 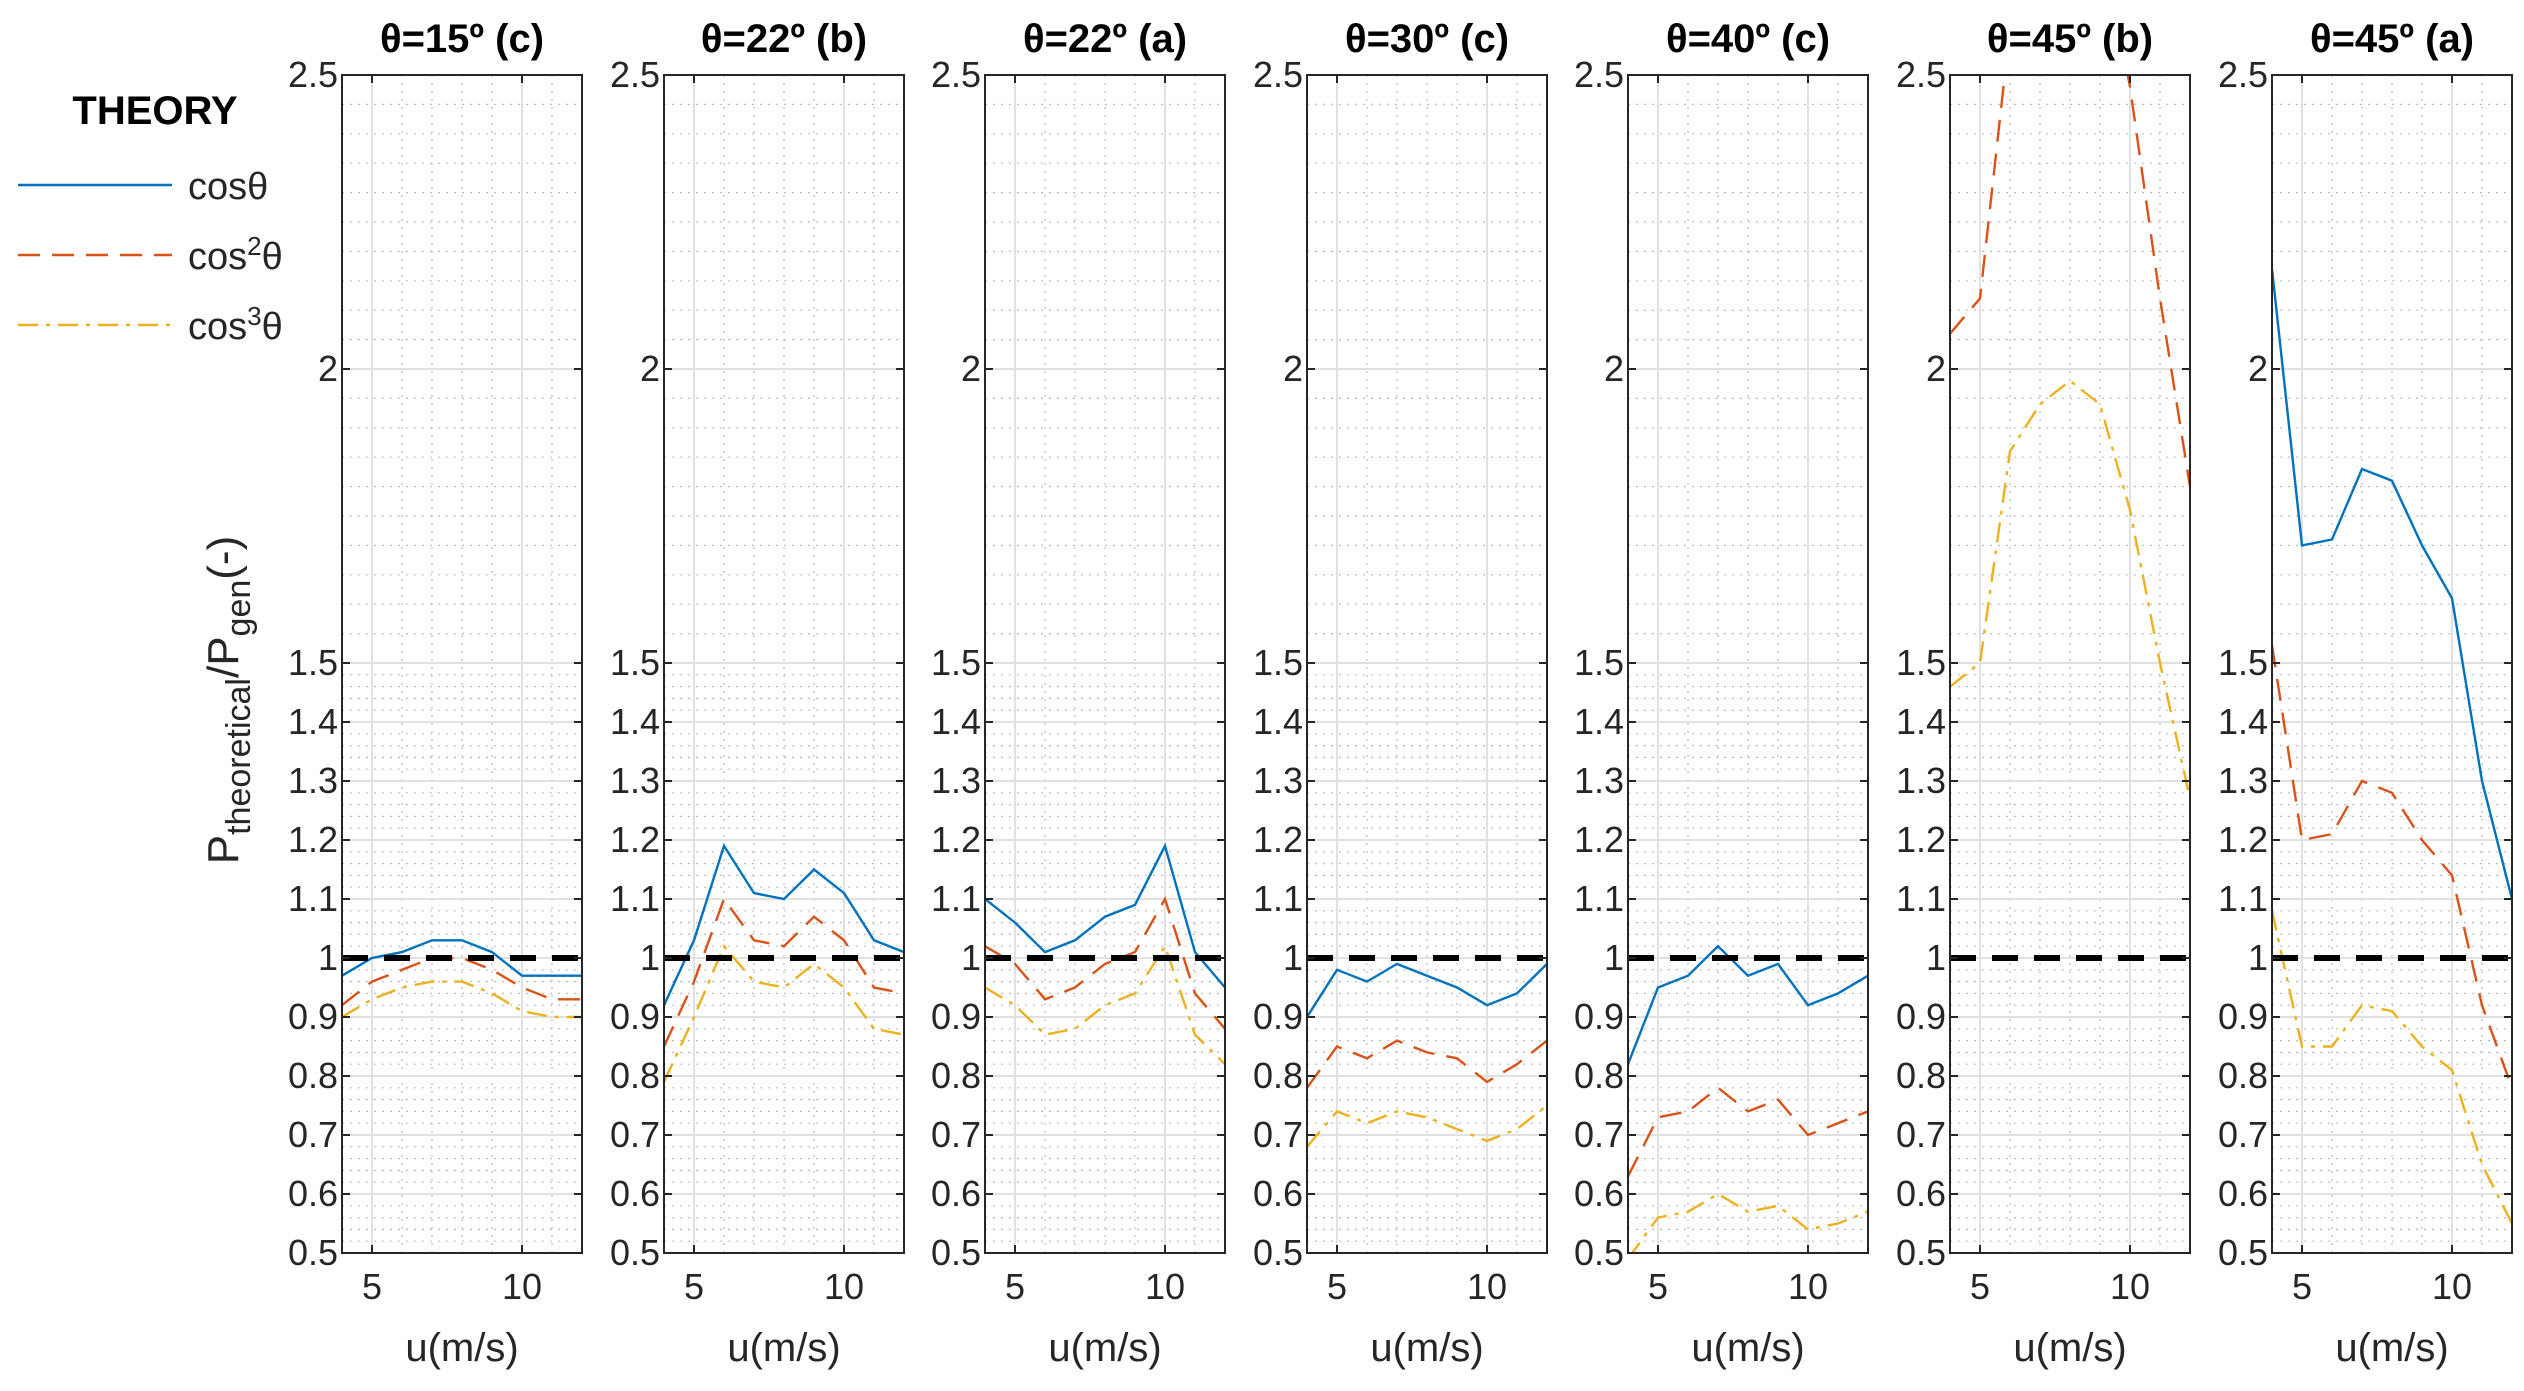 I want to click on legend: THEORY cosθ cos2θ cos3θ, so click(x=150, y=218).